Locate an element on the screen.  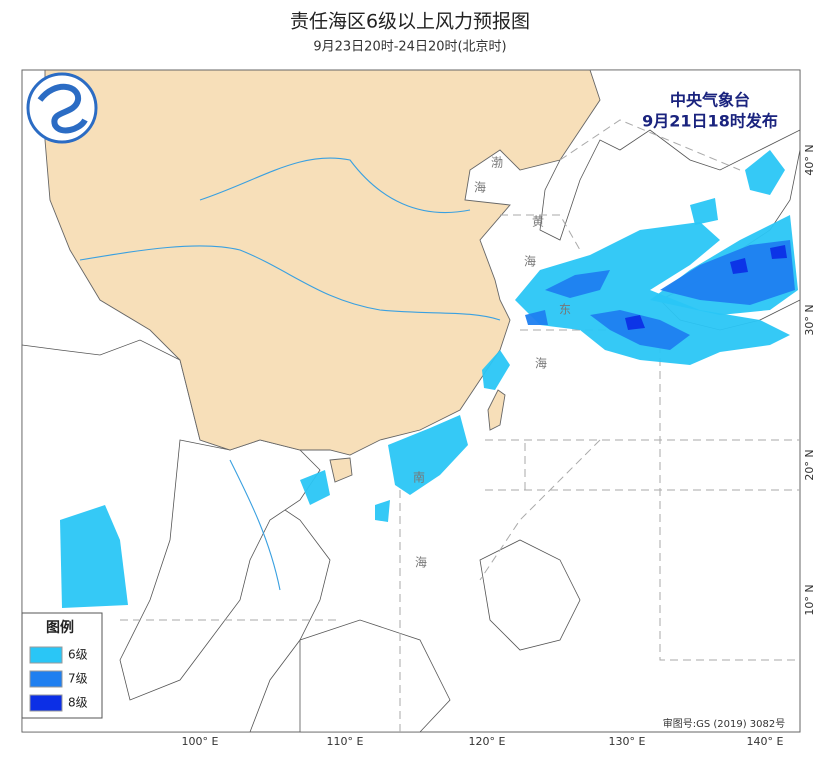
lat-label: 40° N is located at coordinates (809, 159).